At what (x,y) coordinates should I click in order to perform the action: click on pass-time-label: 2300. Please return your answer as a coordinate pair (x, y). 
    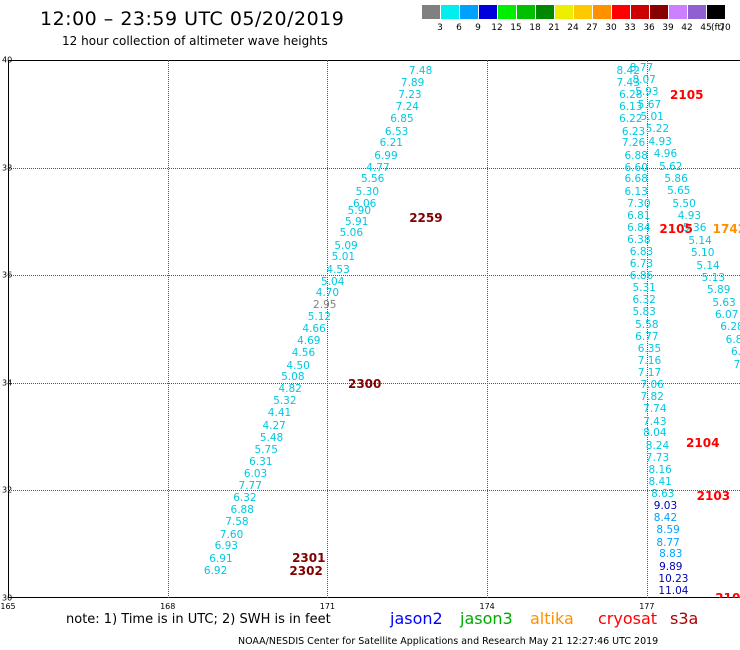
    Looking at the image, I should click on (364, 383).